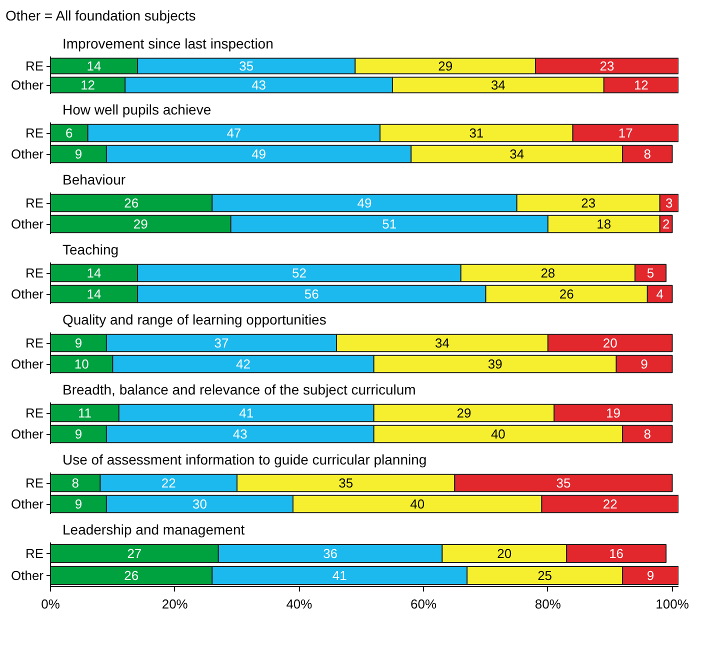  What do you see at coordinates (243, 364) in the screenshot?
I see `data-label: 42` at bounding box center [243, 364].